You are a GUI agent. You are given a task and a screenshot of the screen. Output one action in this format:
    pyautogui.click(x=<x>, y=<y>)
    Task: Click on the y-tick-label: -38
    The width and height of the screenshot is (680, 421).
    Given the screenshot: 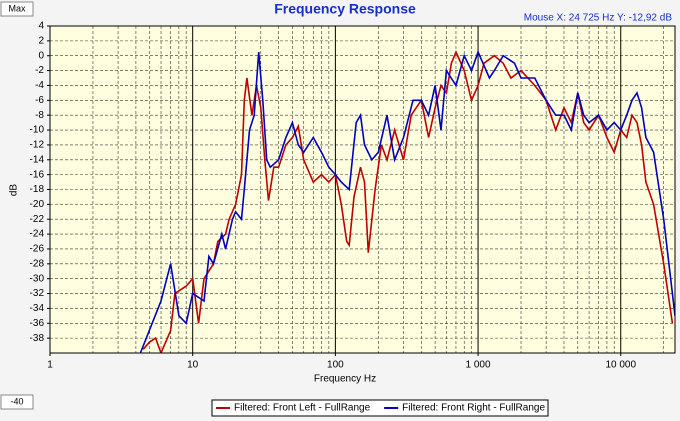 What is the action you would take?
    pyautogui.click(x=37, y=338)
    